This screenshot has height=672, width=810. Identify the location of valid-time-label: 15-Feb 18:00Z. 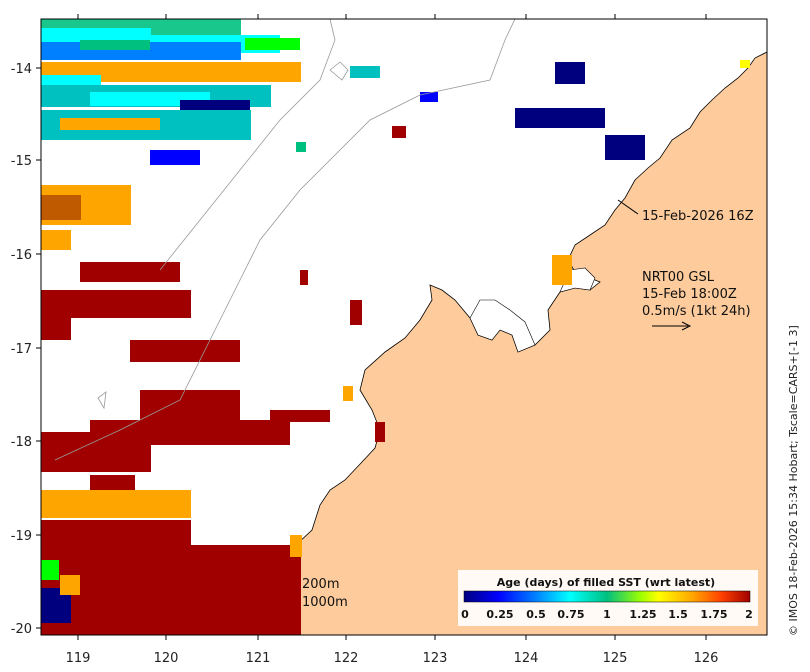
(689, 294).